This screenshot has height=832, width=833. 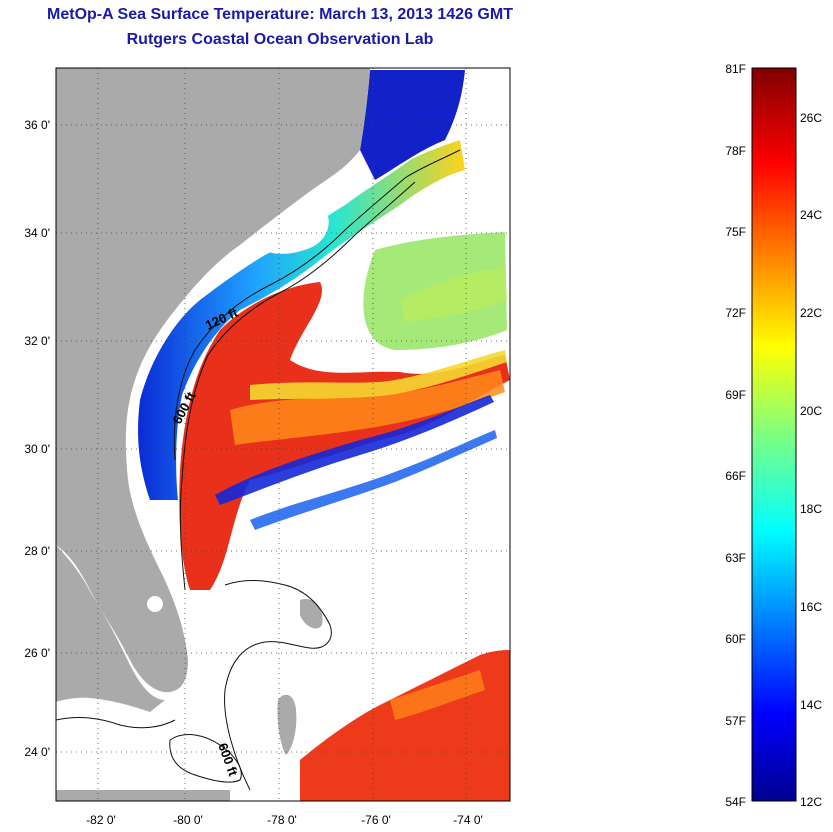 What do you see at coordinates (735, 313) in the screenshot?
I see `colorbar-f-label: 72F` at bounding box center [735, 313].